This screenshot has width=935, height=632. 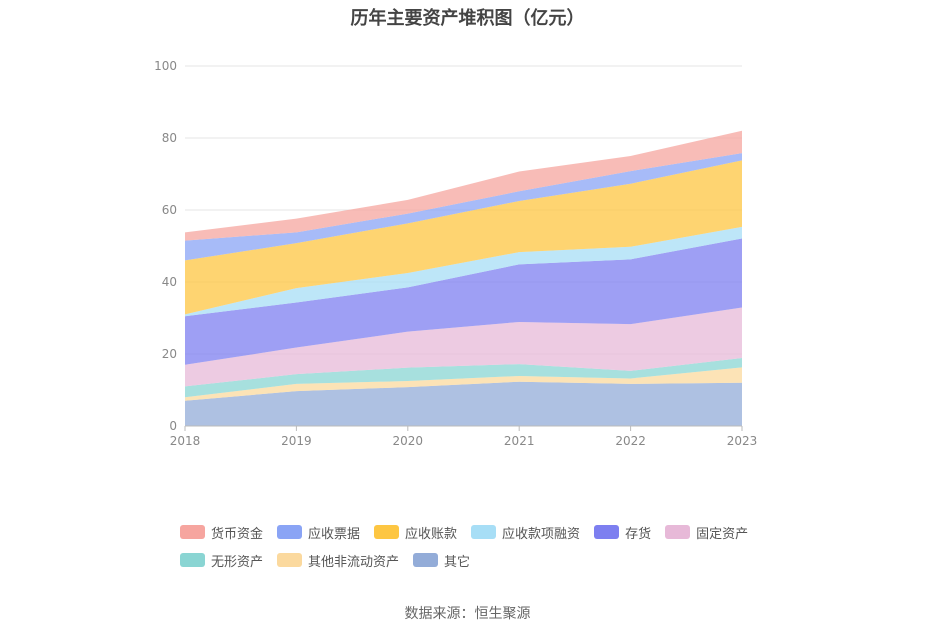 What do you see at coordinates (431, 534) in the screenshot?
I see `legend-label: 应收账款` at bounding box center [431, 534].